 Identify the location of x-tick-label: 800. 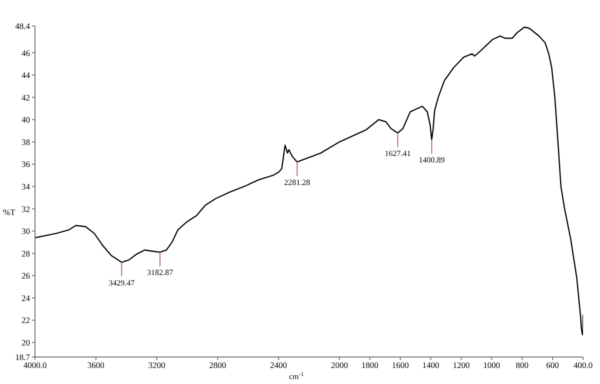
(522, 365).